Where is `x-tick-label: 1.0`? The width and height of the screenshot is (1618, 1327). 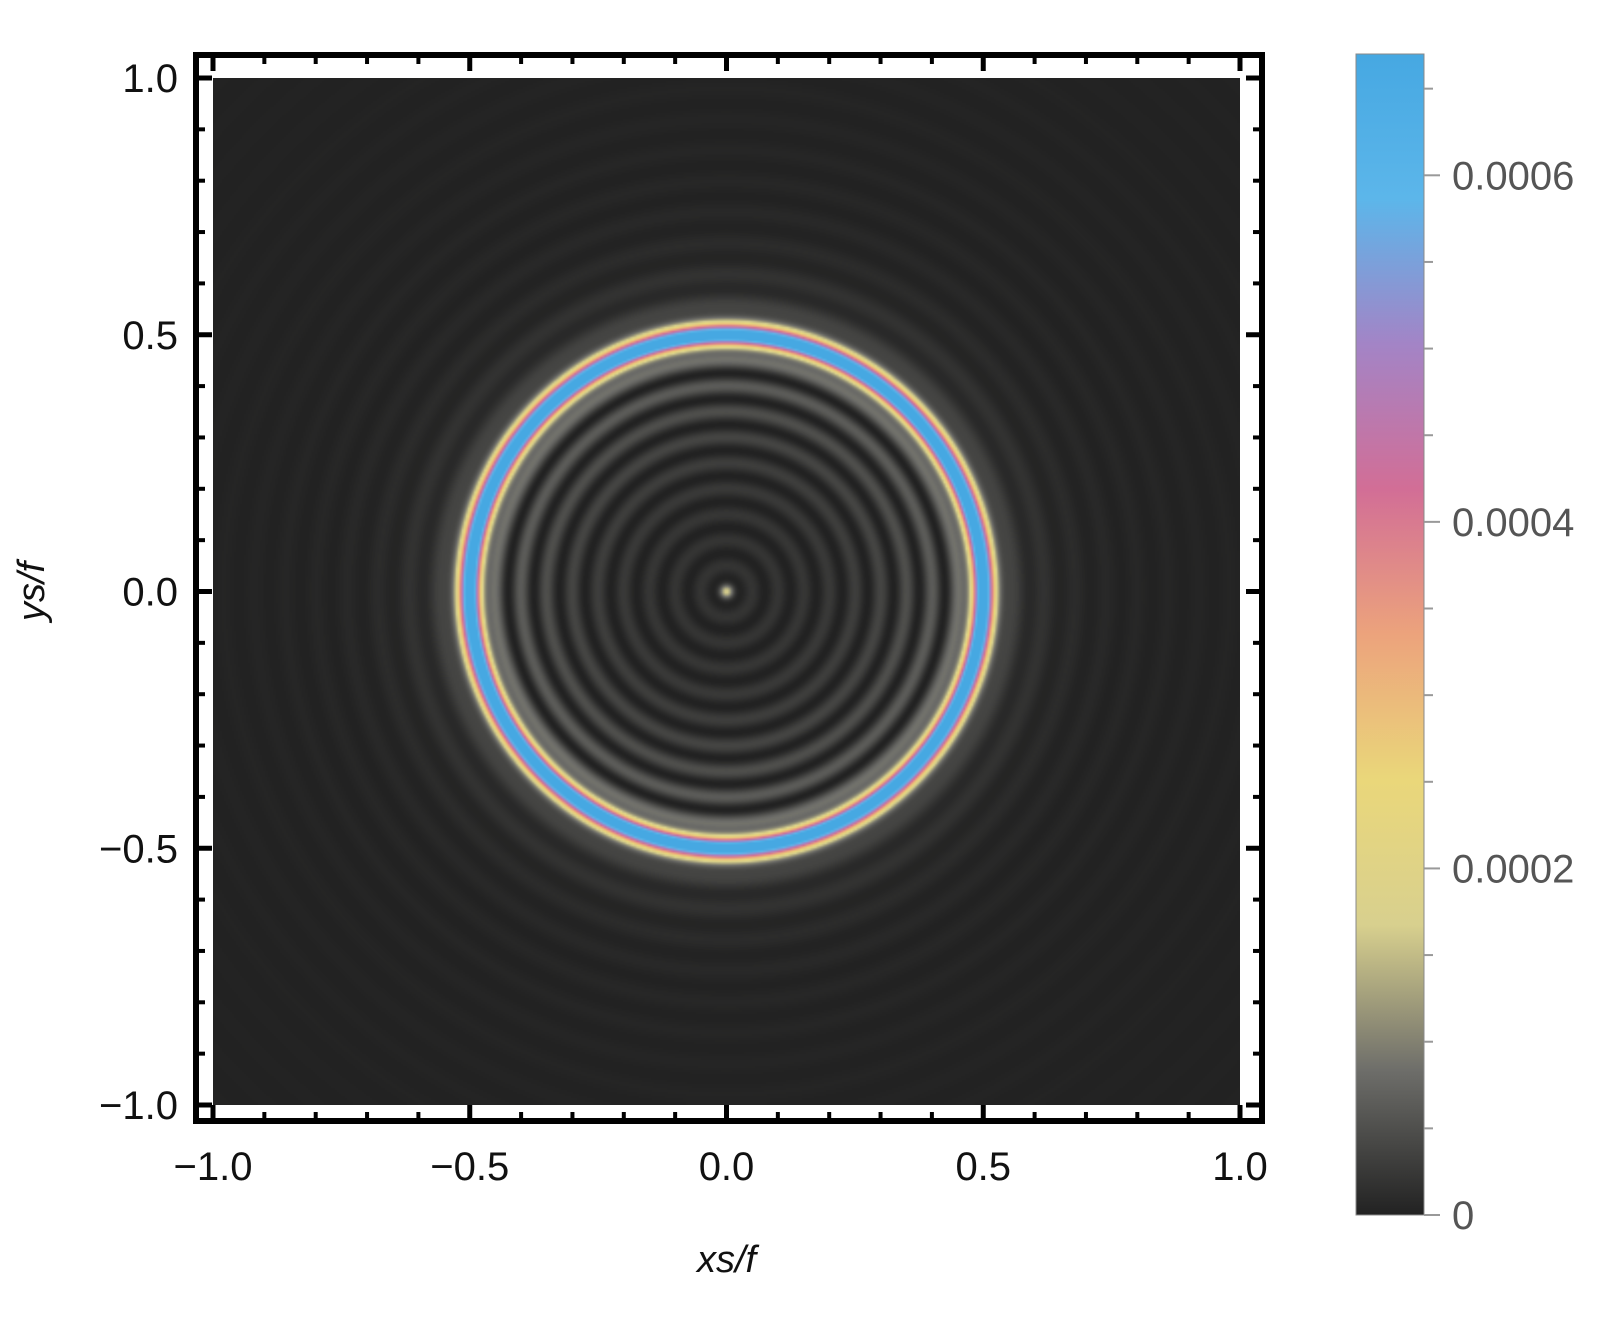 x-tick-label: 1.0 is located at coordinates (1240, 1167).